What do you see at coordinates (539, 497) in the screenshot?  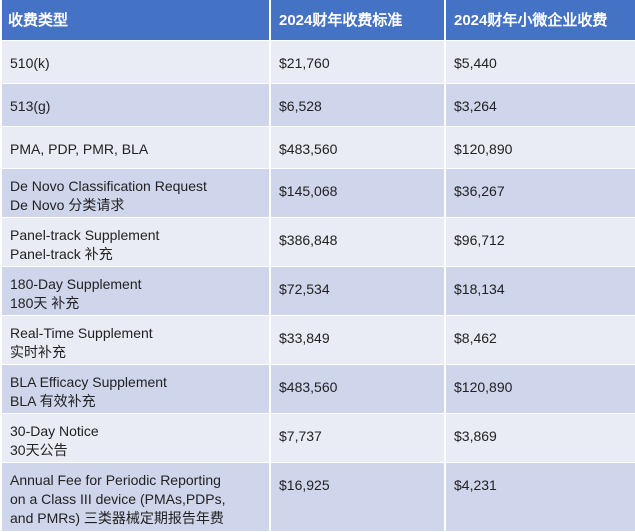 I see `small-business-fee-cell: $4,231` at bounding box center [539, 497].